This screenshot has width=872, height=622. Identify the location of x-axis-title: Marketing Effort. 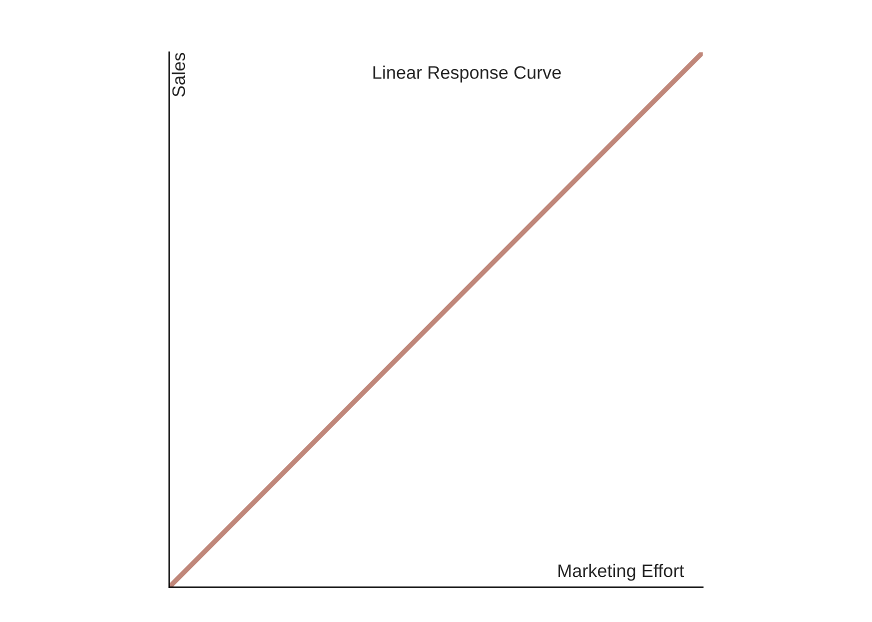
(621, 572).